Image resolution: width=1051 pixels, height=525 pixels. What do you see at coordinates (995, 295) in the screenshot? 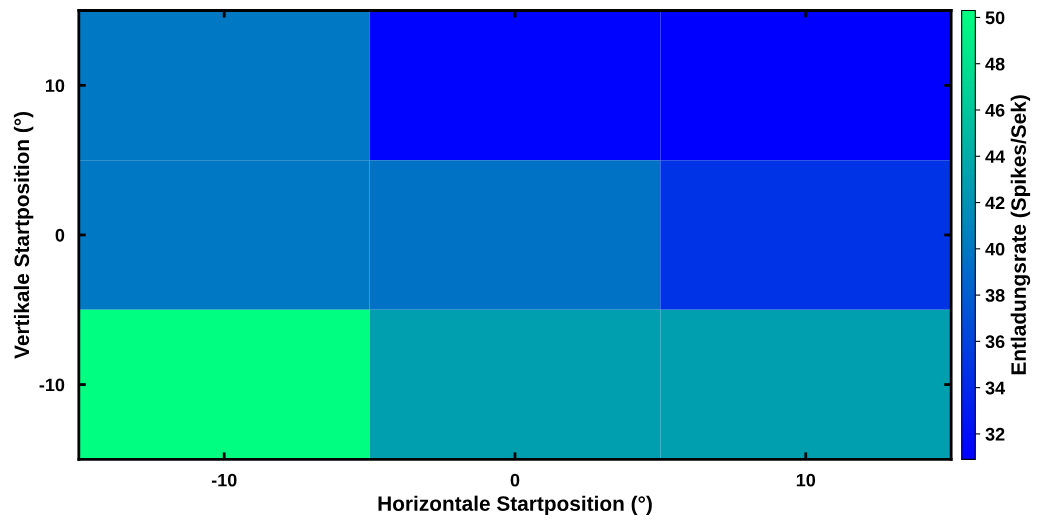
I see `color-bar-label: 38` at bounding box center [995, 295].